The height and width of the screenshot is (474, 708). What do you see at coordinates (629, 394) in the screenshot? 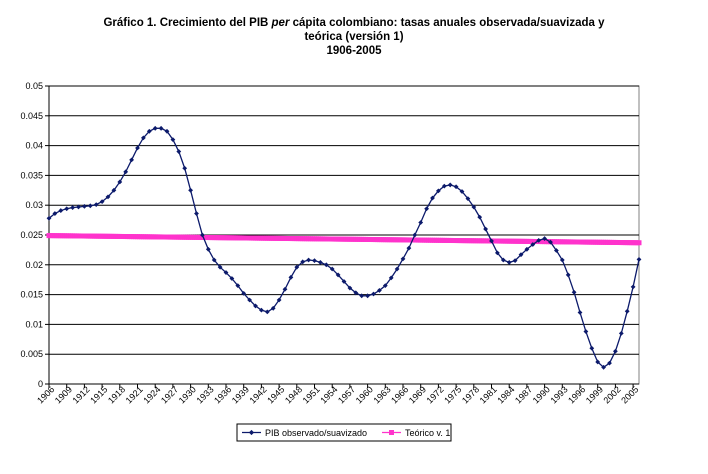
I see `x-tick-label: 2005` at bounding box center [629, 394].